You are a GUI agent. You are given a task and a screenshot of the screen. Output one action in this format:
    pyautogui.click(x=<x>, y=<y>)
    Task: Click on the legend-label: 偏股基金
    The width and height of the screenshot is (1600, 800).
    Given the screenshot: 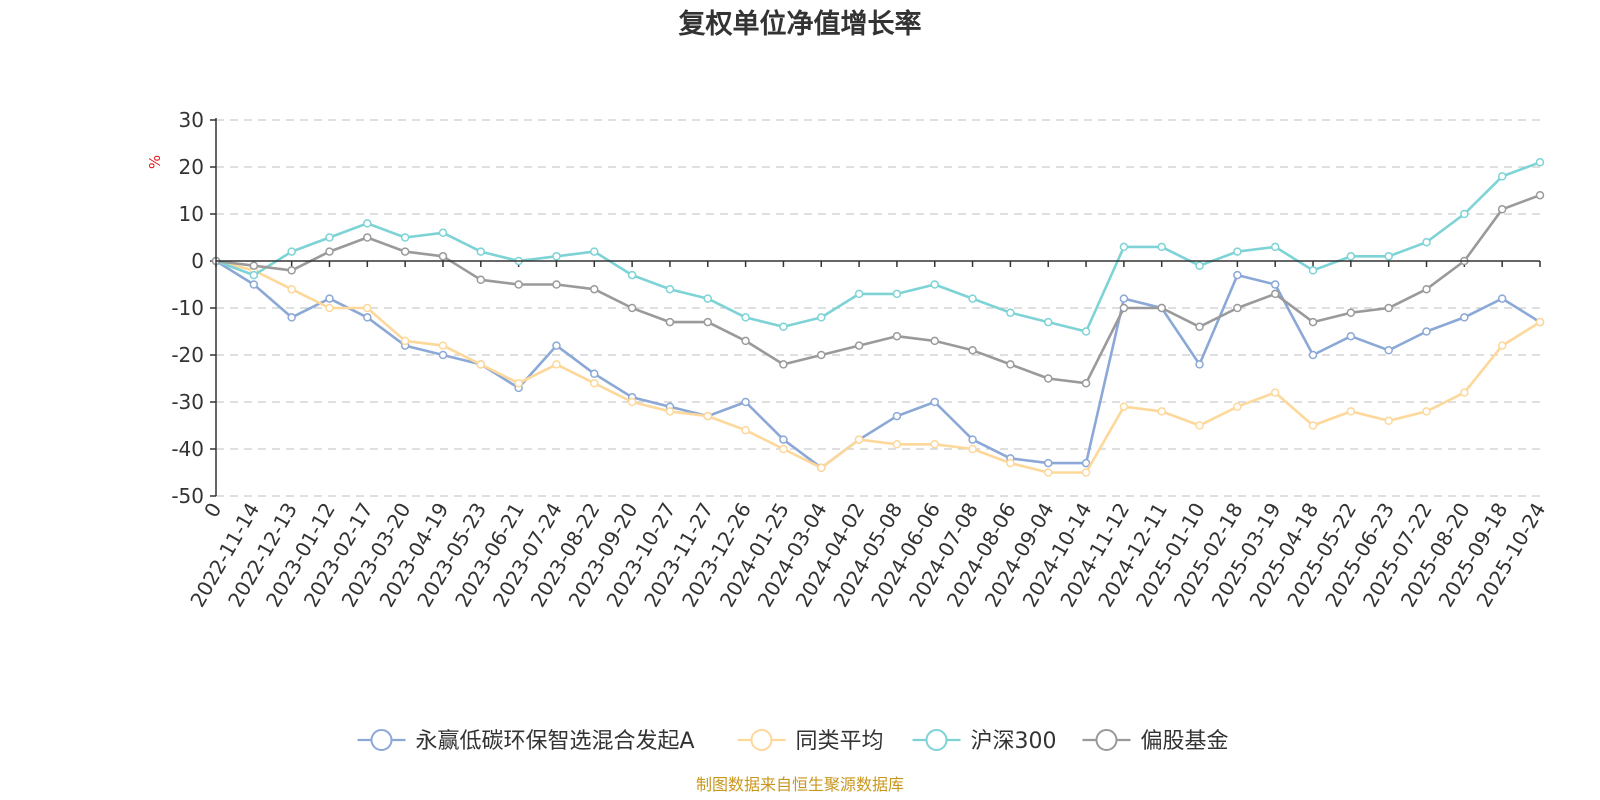 What is the action you would take?
    pyautogui.click(x=1185, y=741)
    